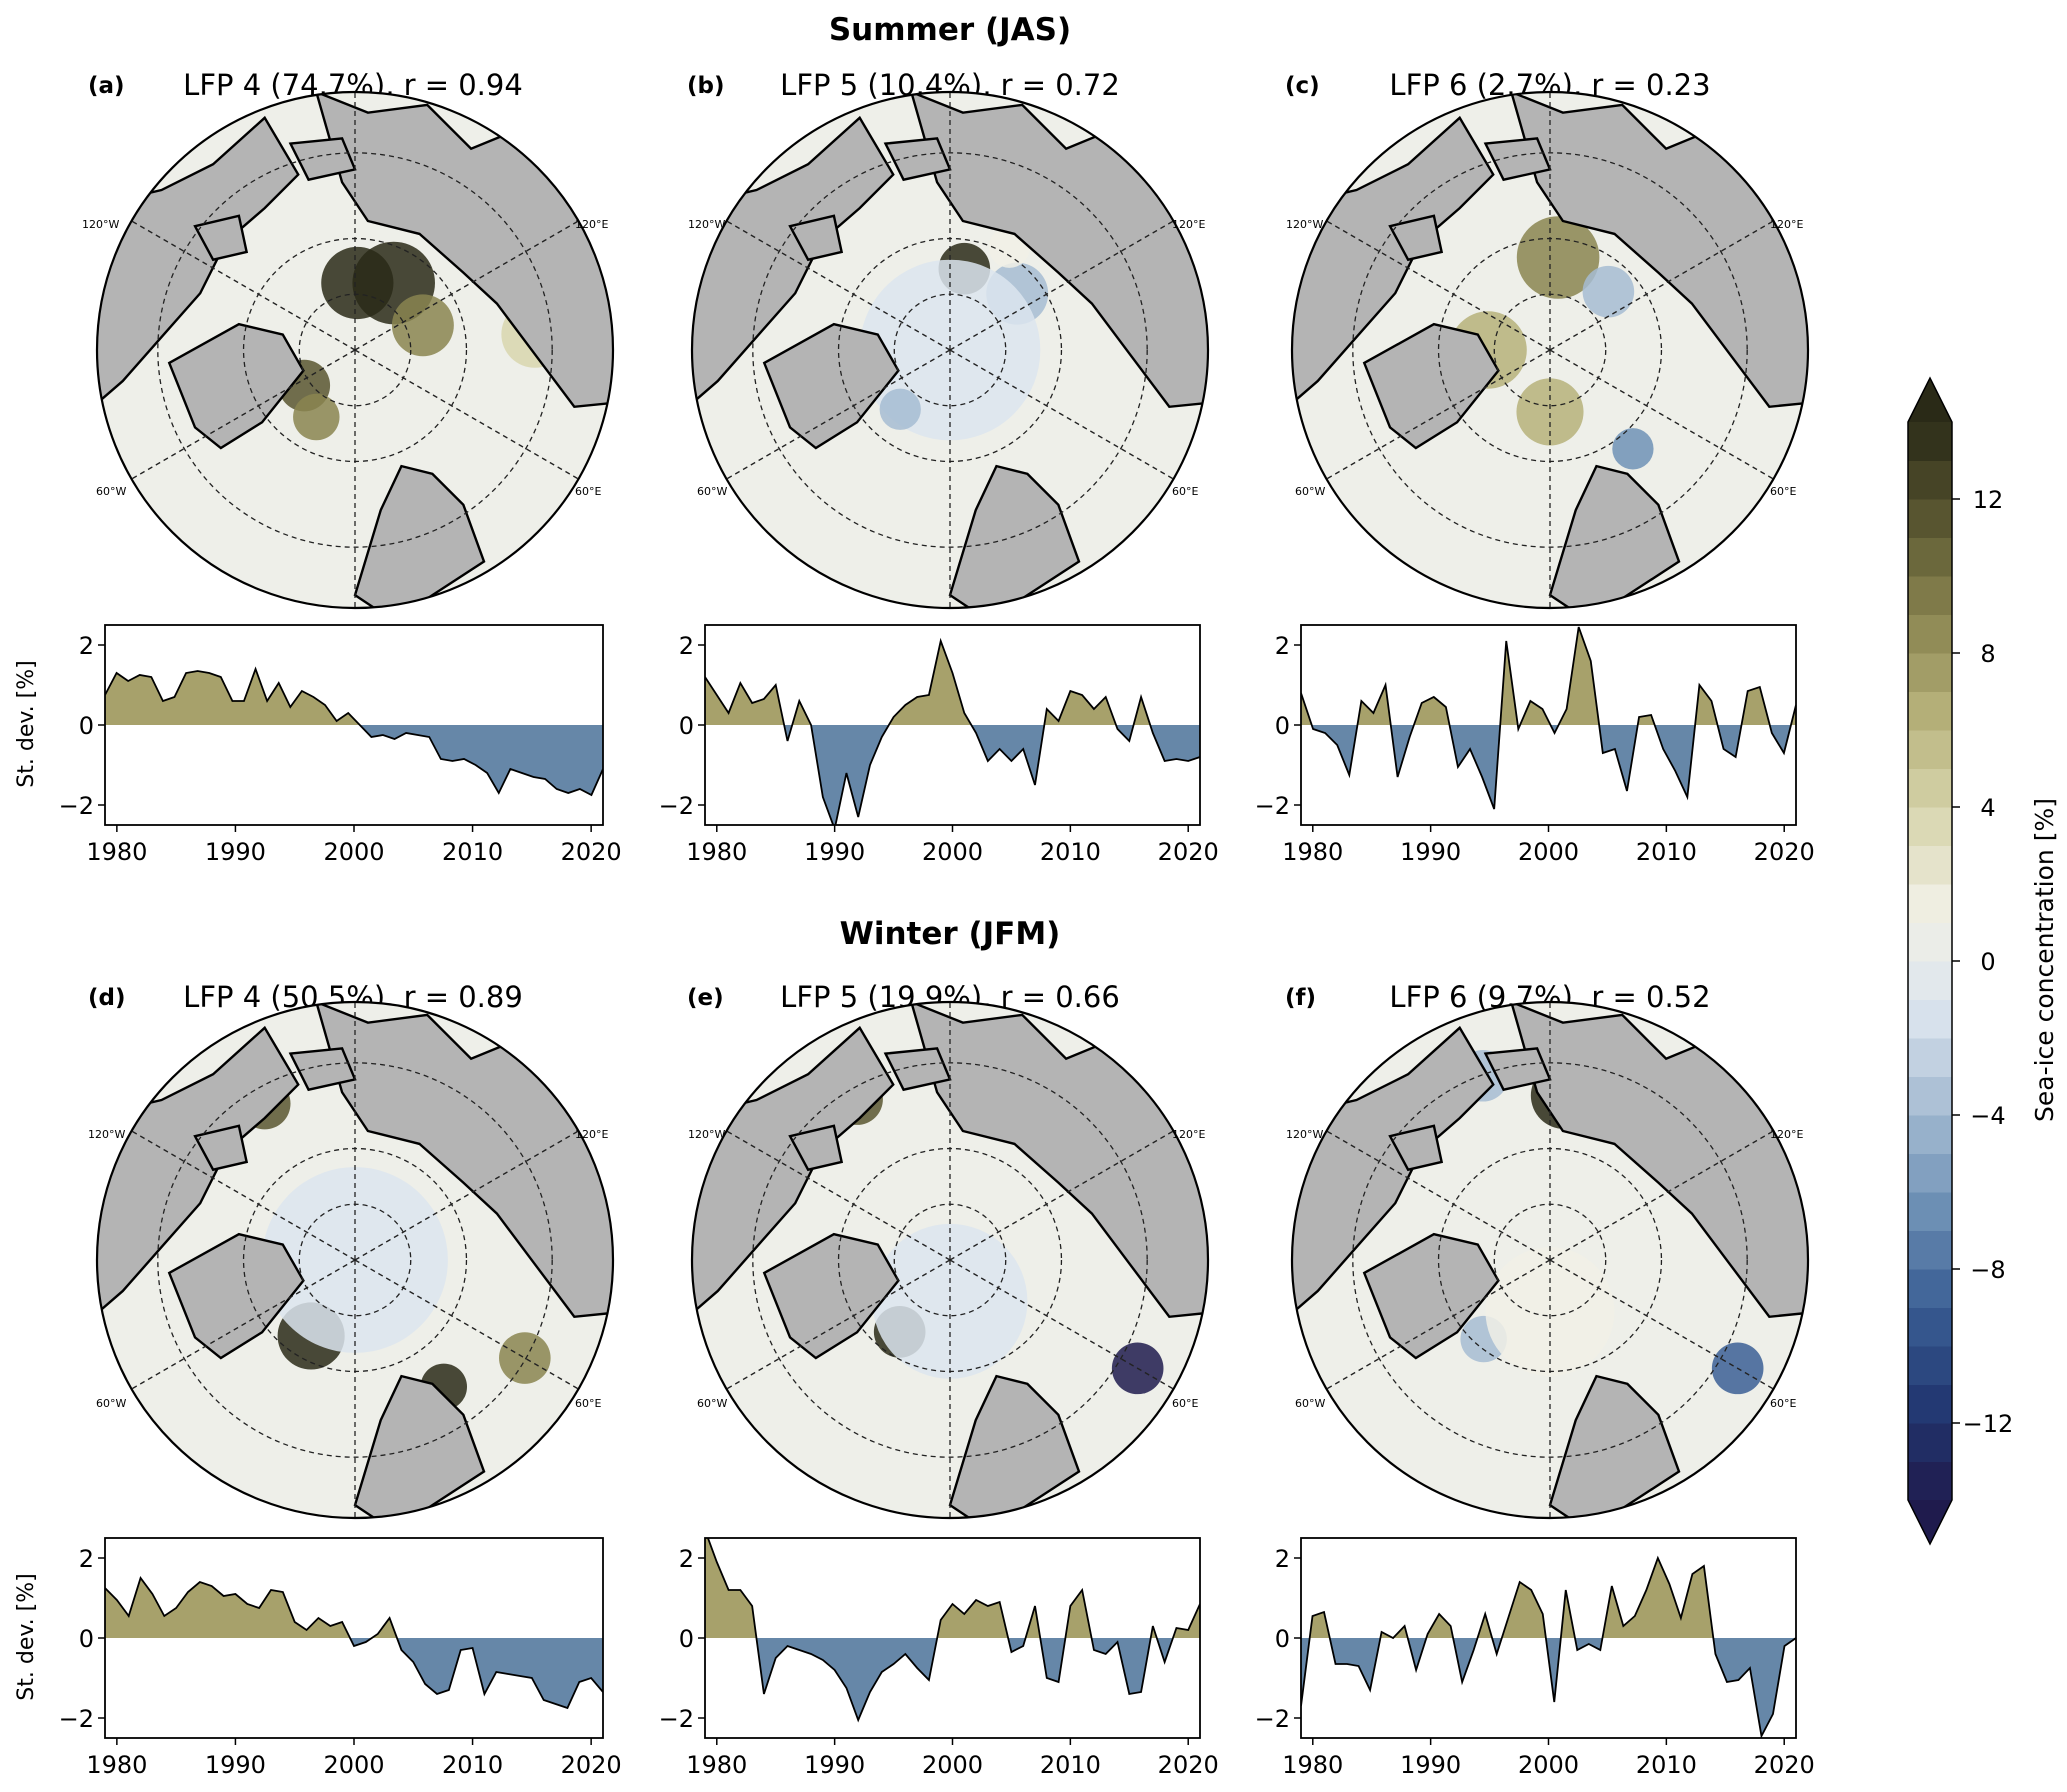 The width and height of the screenshot is (2067, 1792). Describe the element at coordinates (1544, 358) in the screenshot. I see `map-labels-c: 120°W 120°E 60°W 60°E` at that location.